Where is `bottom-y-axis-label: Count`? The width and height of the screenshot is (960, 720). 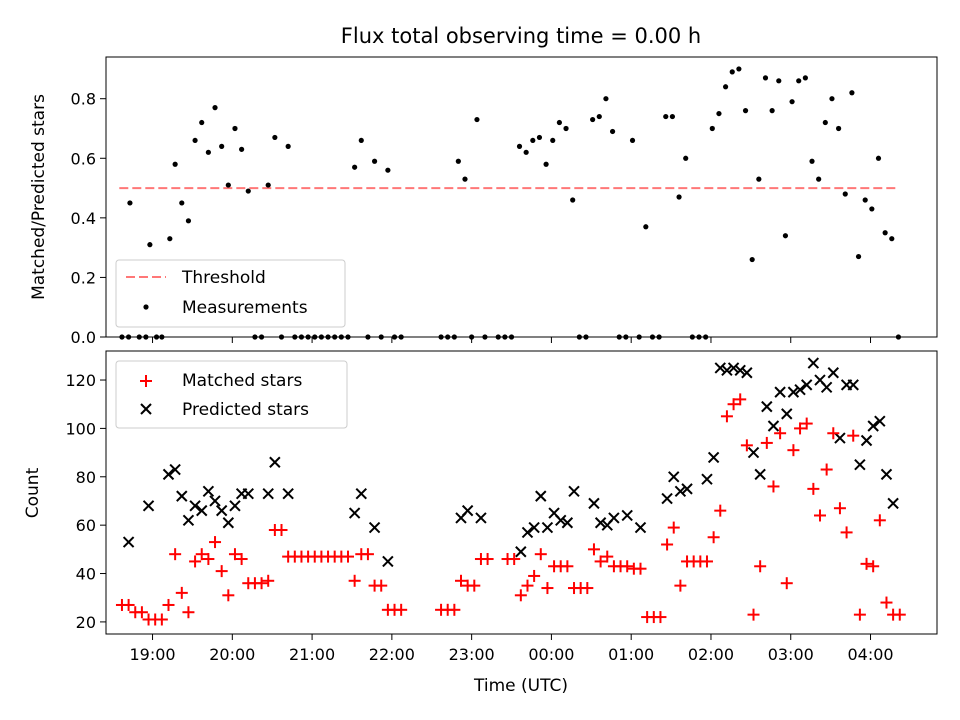
bottom-y-axis-label: Count is located at coordinates (33, 492).